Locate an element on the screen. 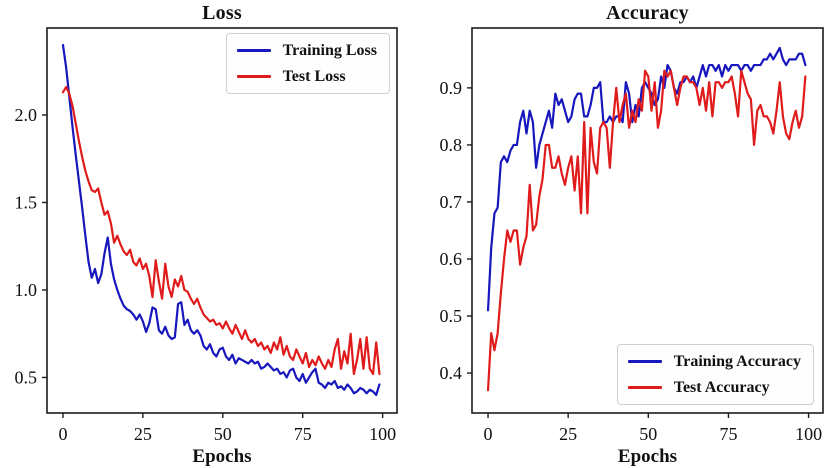 The image size is (836, 468). y-tick-label: 0.7 is located at coordinates (451, 202).